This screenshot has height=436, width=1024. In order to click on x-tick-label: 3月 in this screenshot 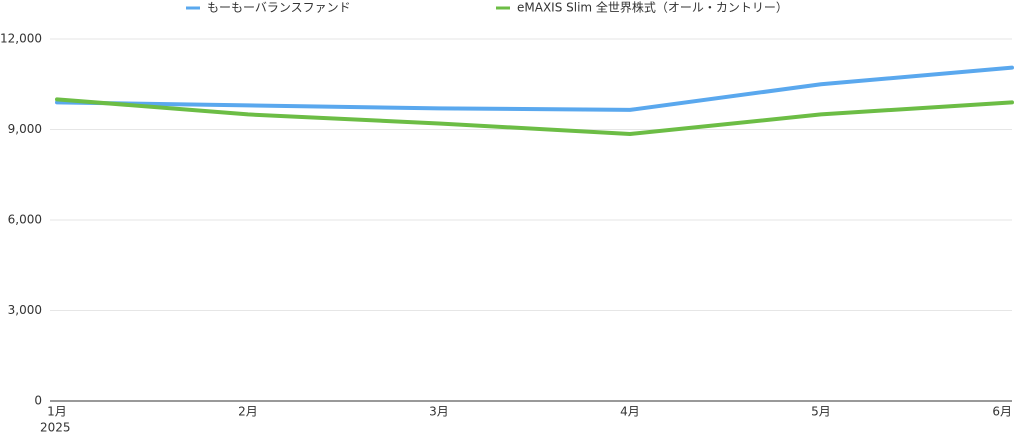, I will do `click(439, 412)`.